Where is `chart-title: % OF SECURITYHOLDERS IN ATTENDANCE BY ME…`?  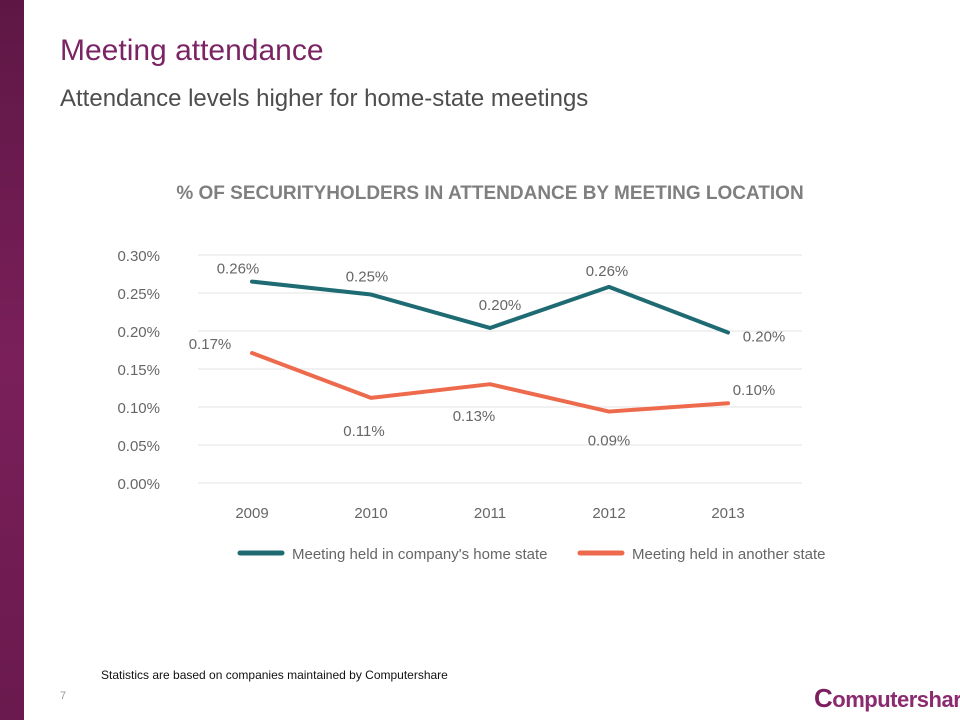 chart-title: % OF SECURITYHOLDERS IN ATTENDANCE BY ME… is located at coordinates (489, 193).